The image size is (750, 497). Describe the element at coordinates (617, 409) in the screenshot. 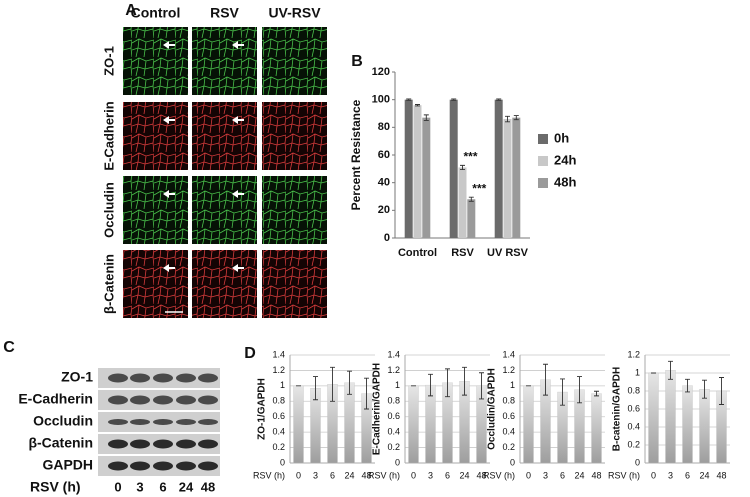

I see `y-axis-label: B-catenin/GAPDH` at that location.